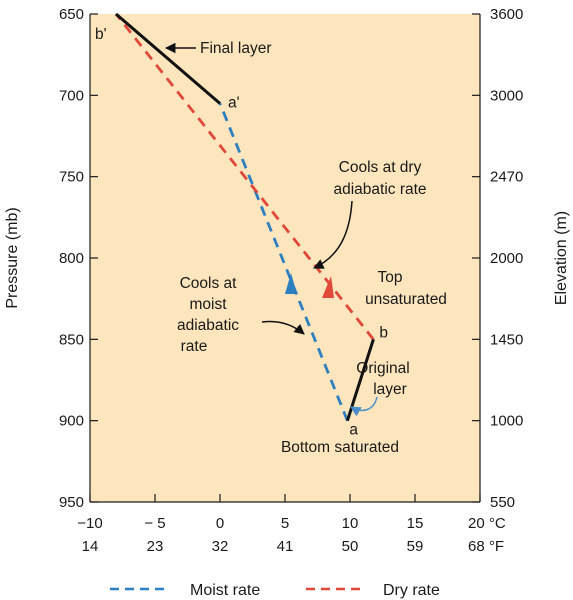 This screenshot has width=573, height=600. Describe the element at coordinates (275, 590) in the screenshot. I see `legend: Moist rate Dry rate` at that location.